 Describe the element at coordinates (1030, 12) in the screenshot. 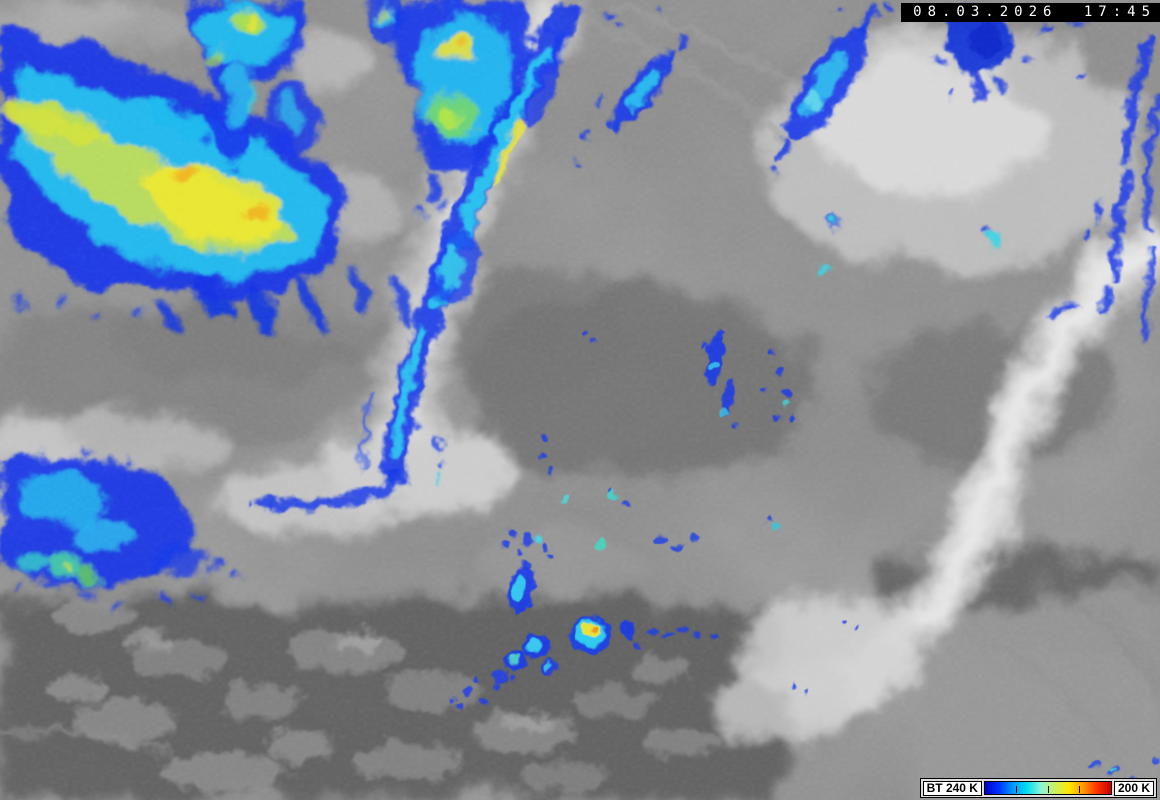

I see `timestamp-overlay: 08.03.2026 17:45` at that location.